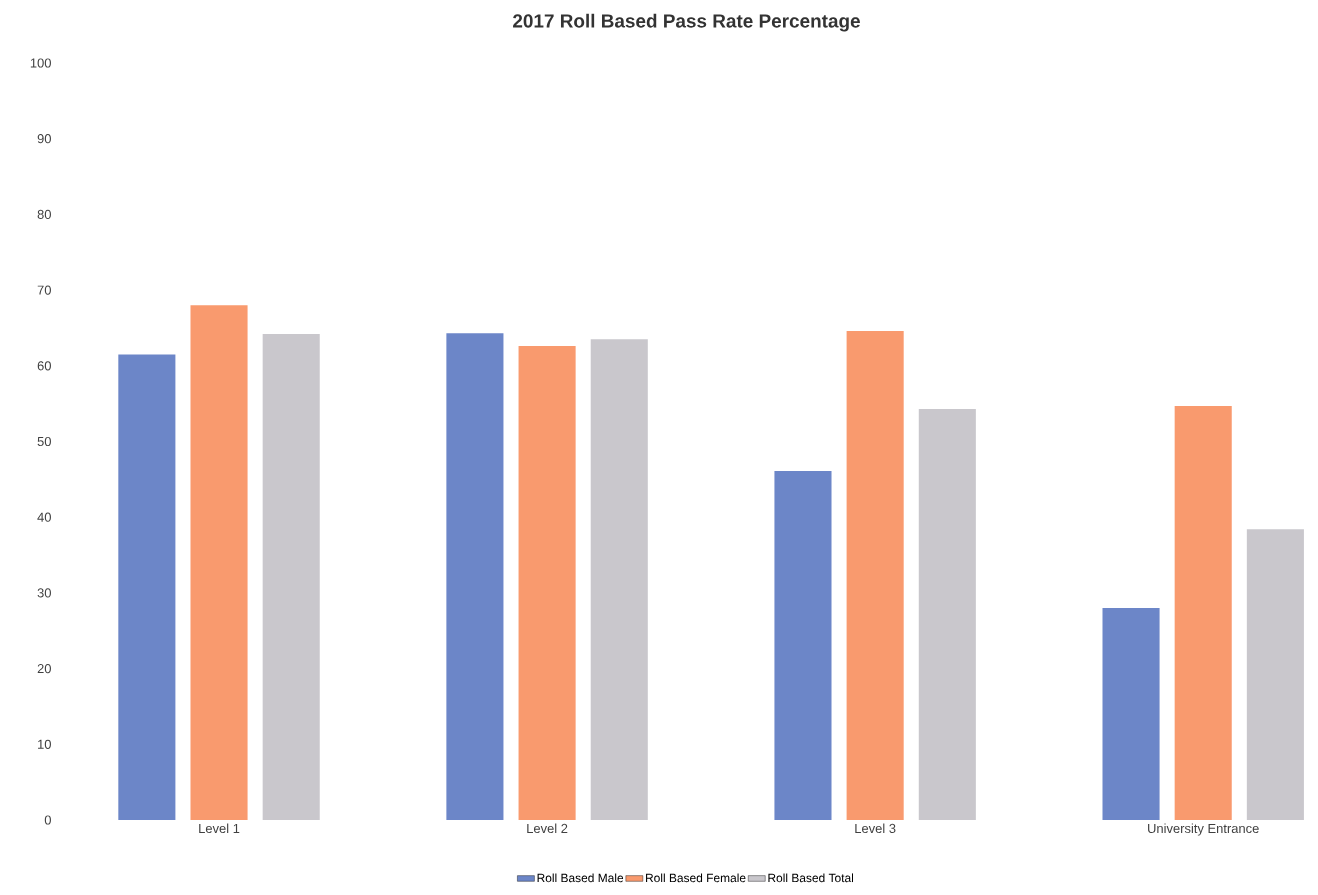  Describe the element at coordinates (1203, 829) in the screenshot. I see `x-tick-label: University Entrance` at that location.